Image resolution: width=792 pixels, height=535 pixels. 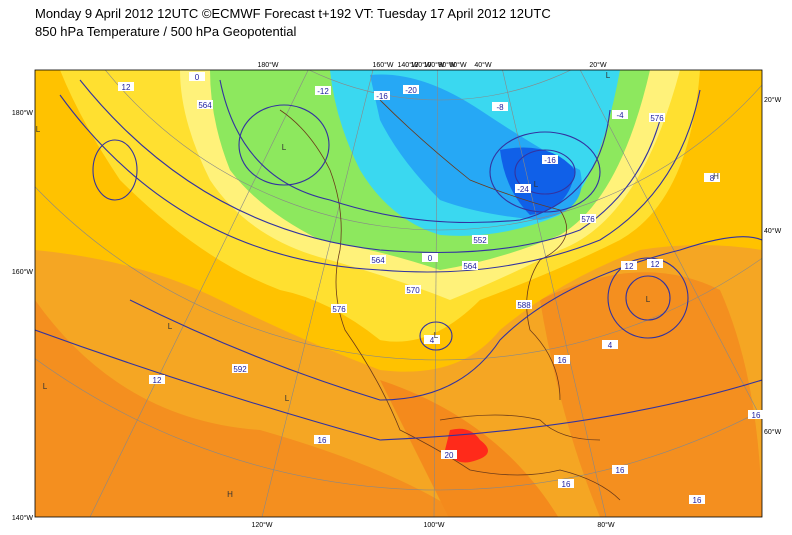 I want to click on contour-label-group: 570, so click(x=413, y=290).